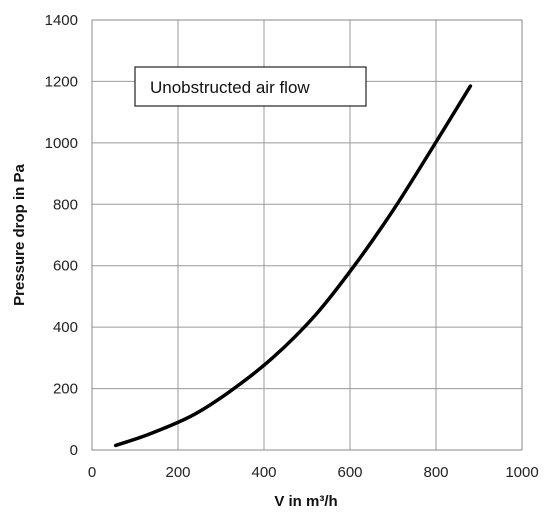  I want to click on y-tick-label: 800, so click(65, 204).